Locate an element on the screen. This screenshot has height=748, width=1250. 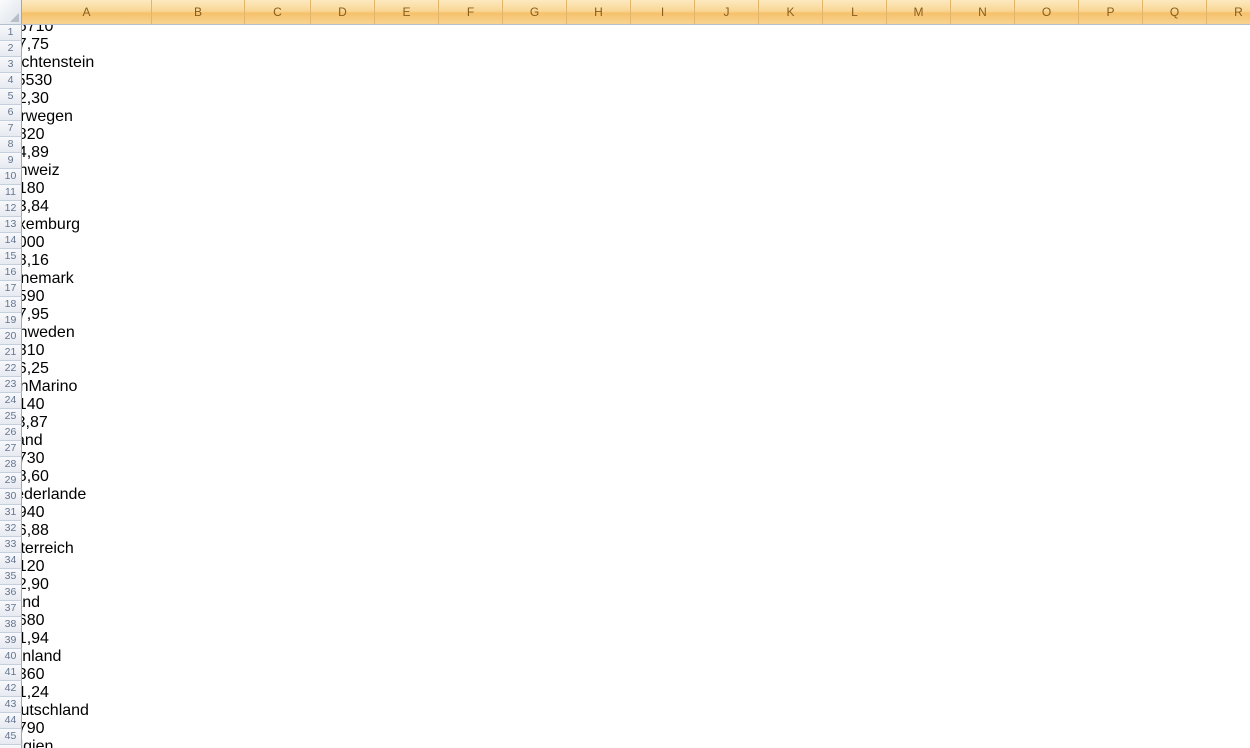
row-header-14: 14 is located at coordinates (11, 241).